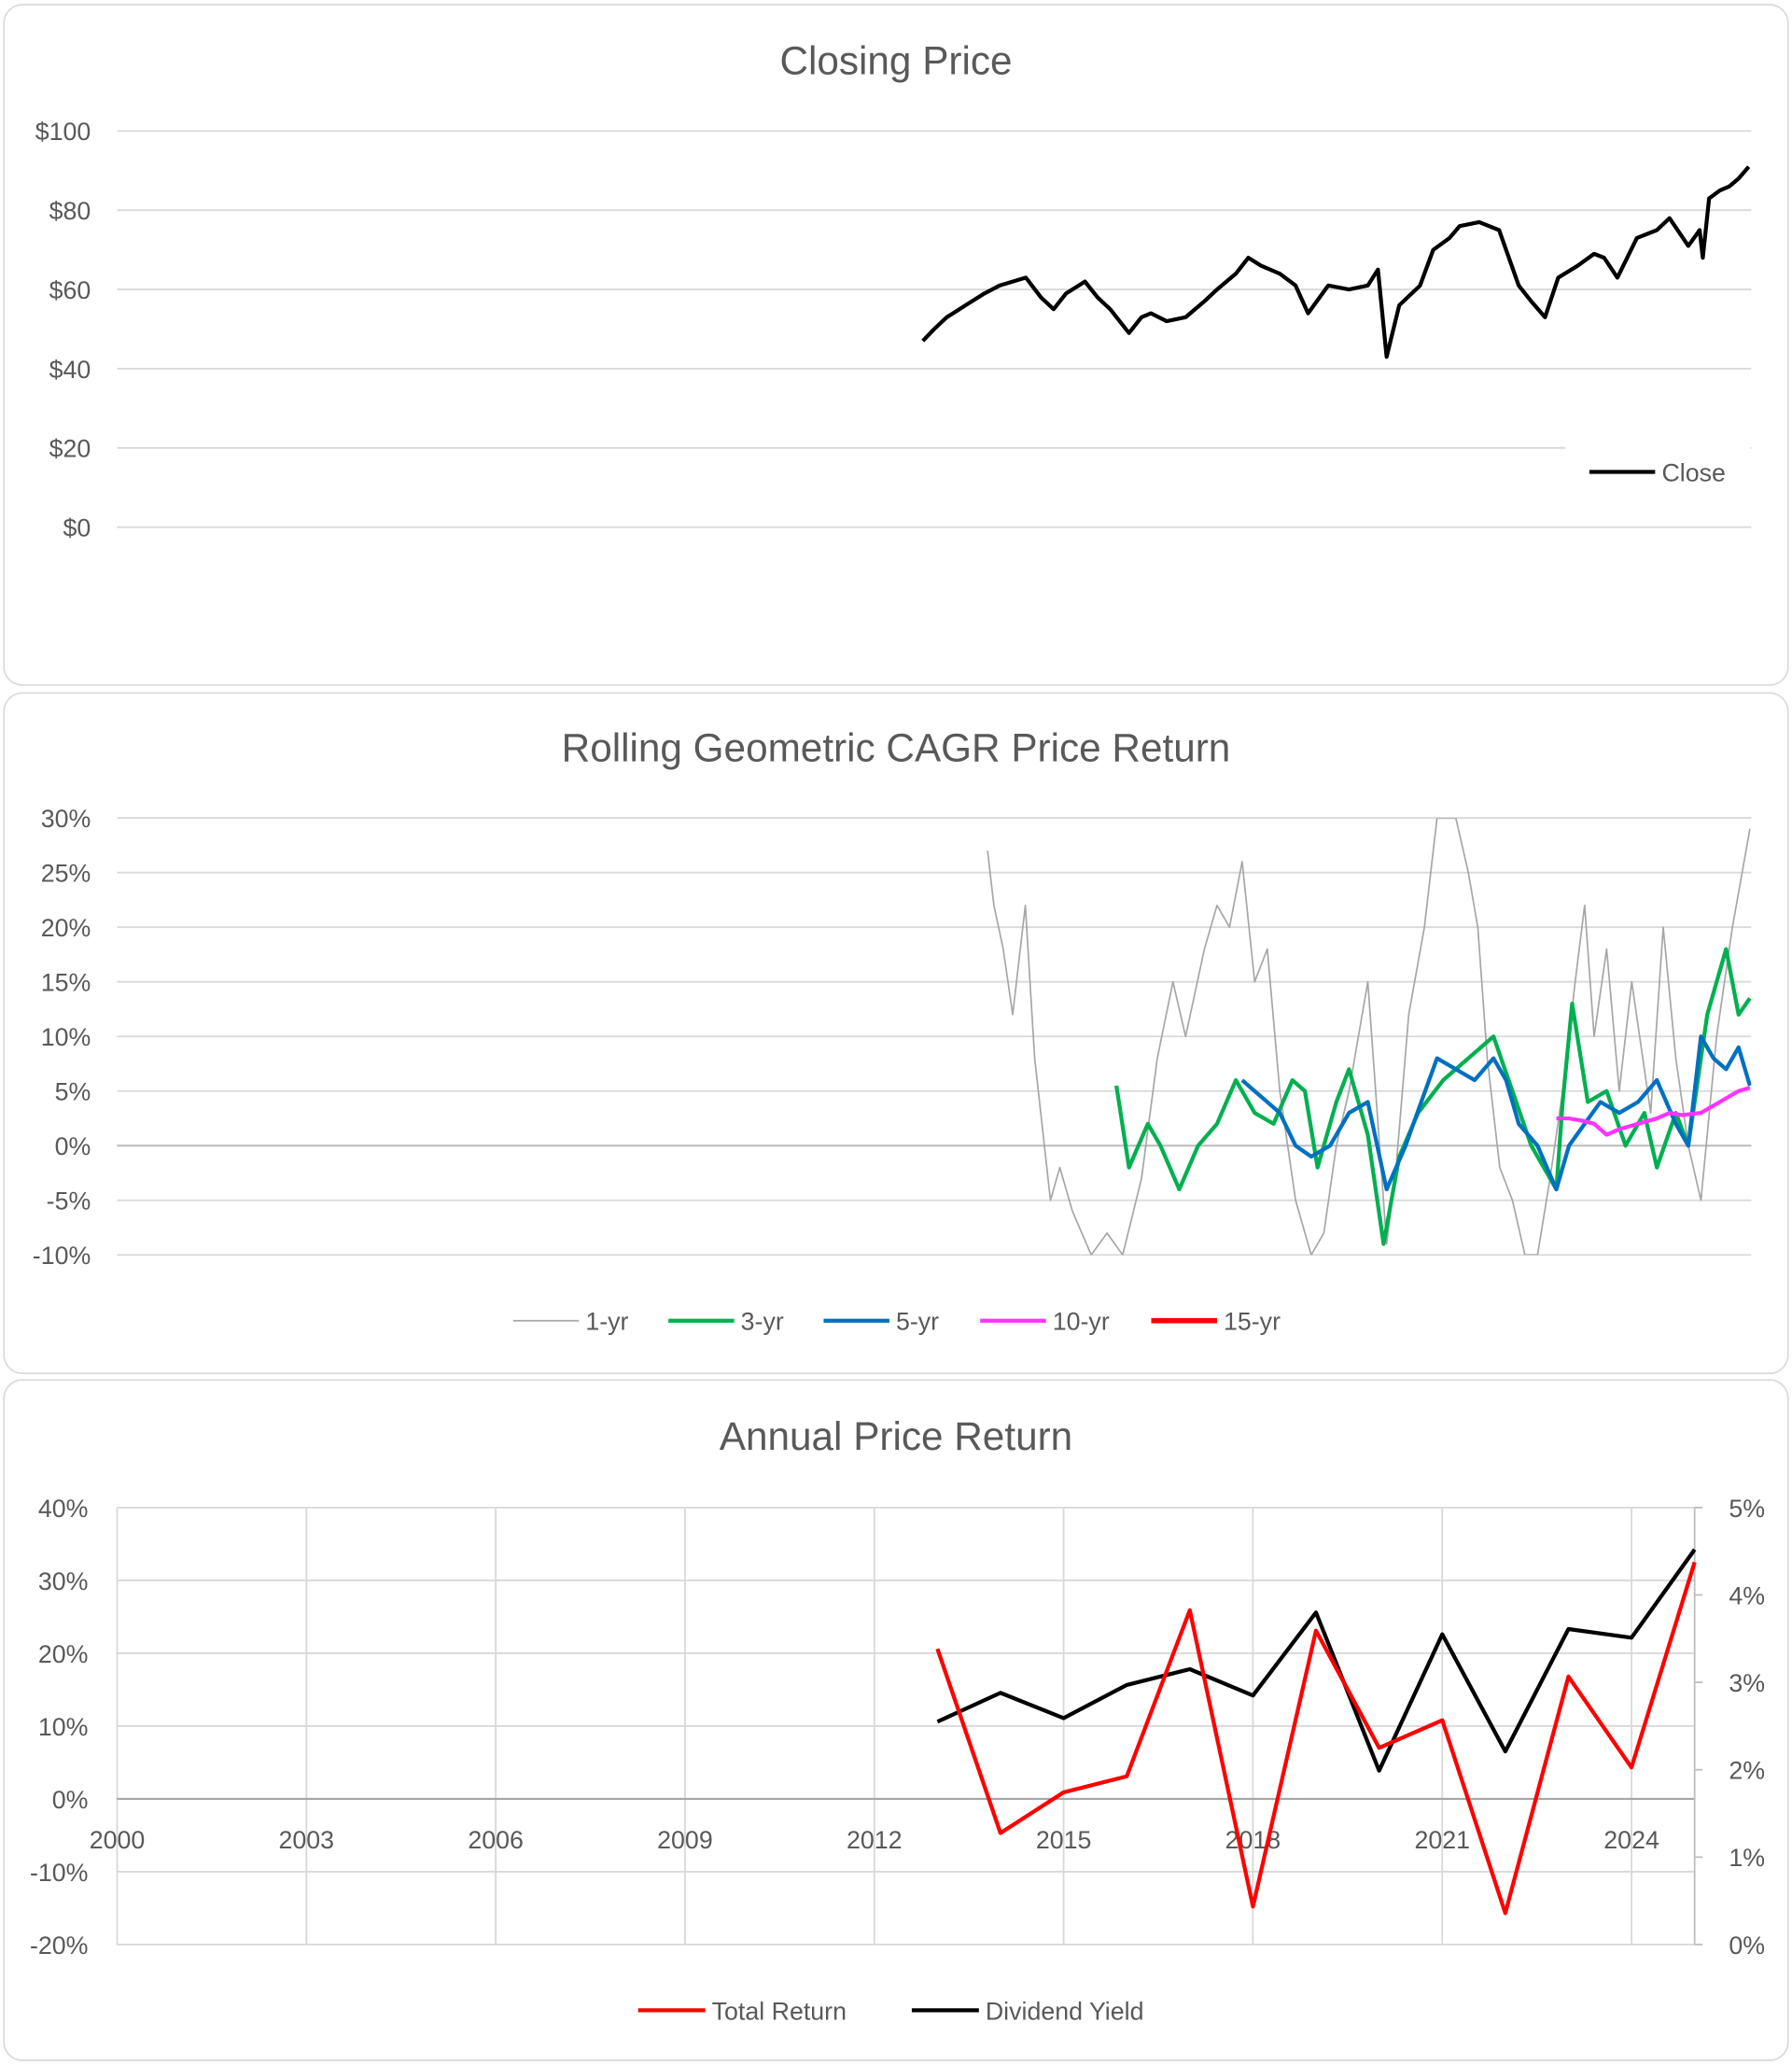 This screenshot has width=1792, height=2065. Describe the element at coordinates (779, 2011) in the screenshot. I see `legend-label-total-return: Total Return` at that location.